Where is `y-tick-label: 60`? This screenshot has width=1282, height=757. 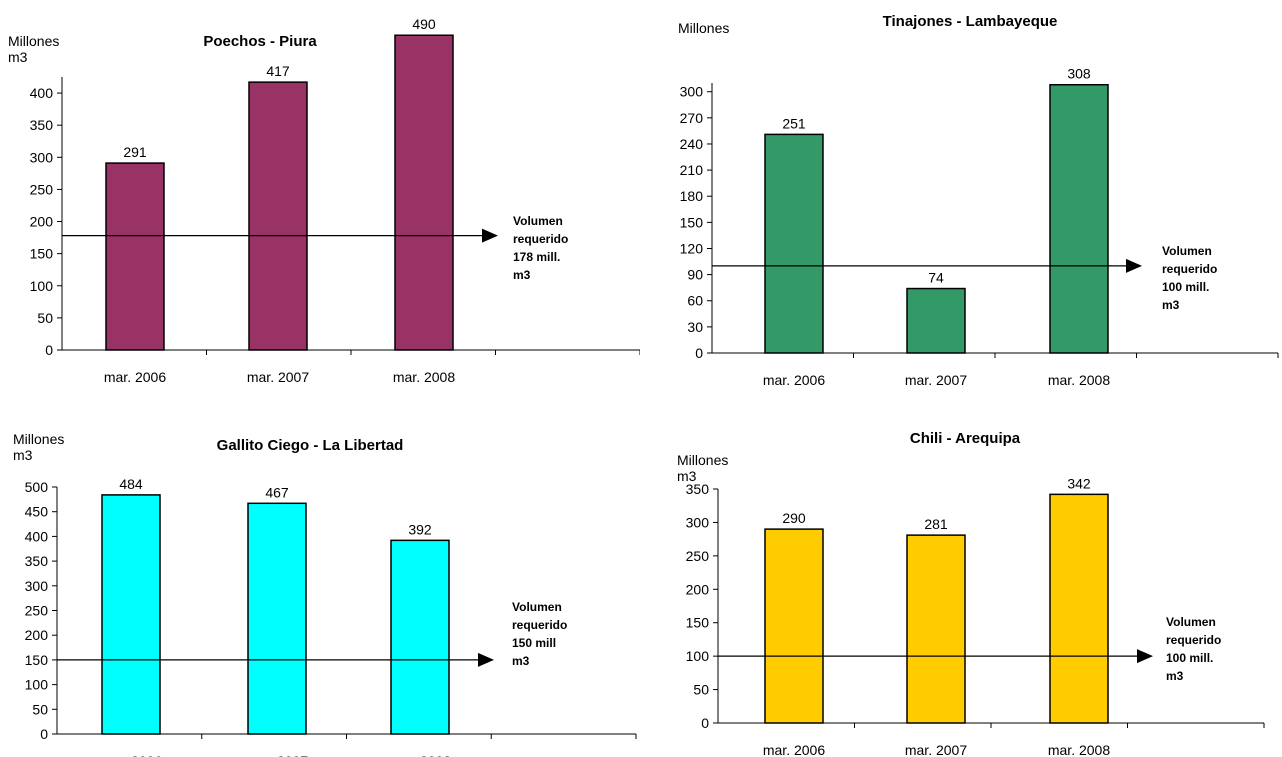 y-tick-label: 60 is located at coordinates (695, 301).